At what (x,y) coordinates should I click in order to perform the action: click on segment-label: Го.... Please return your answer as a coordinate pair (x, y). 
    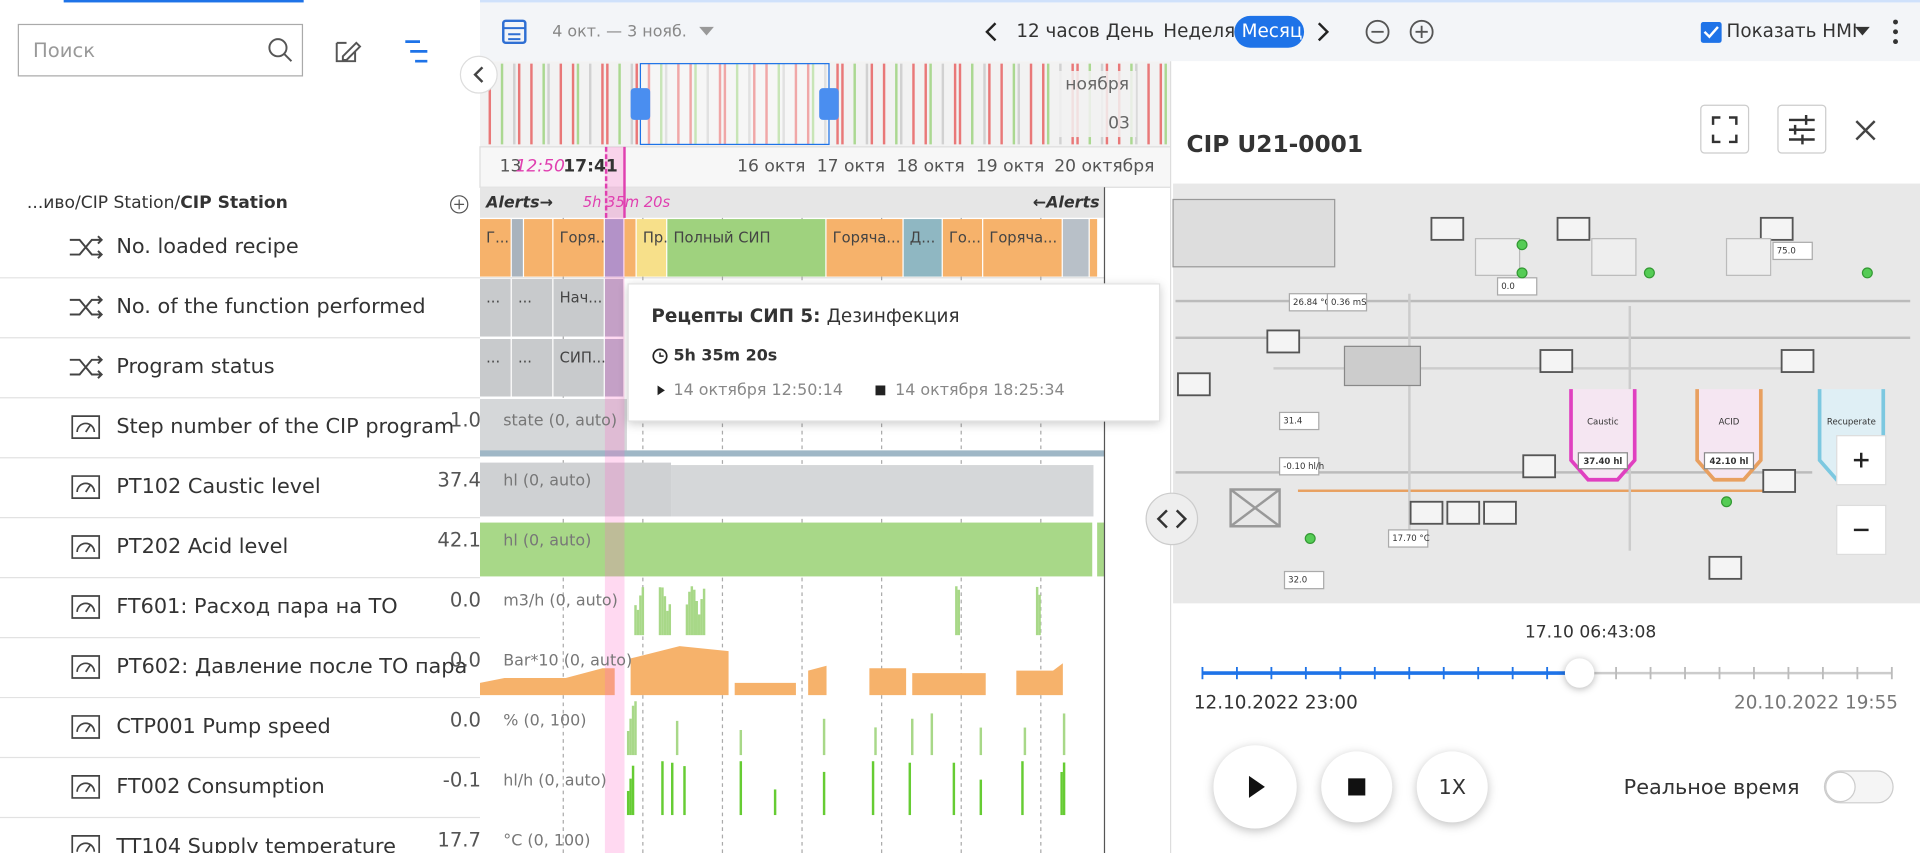
    Looking at the image, I should click on (965, 238).